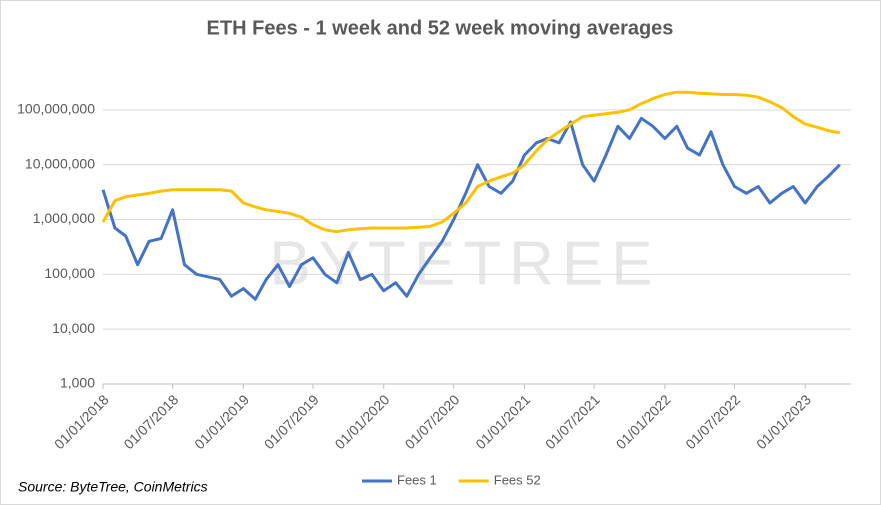 The width and height of the screenshot is (881, 505). What do you see at coordinates (60, 163) in the screenshot?
I see `y-tick-label: 10,000,000` at bounding box center [60, 163].